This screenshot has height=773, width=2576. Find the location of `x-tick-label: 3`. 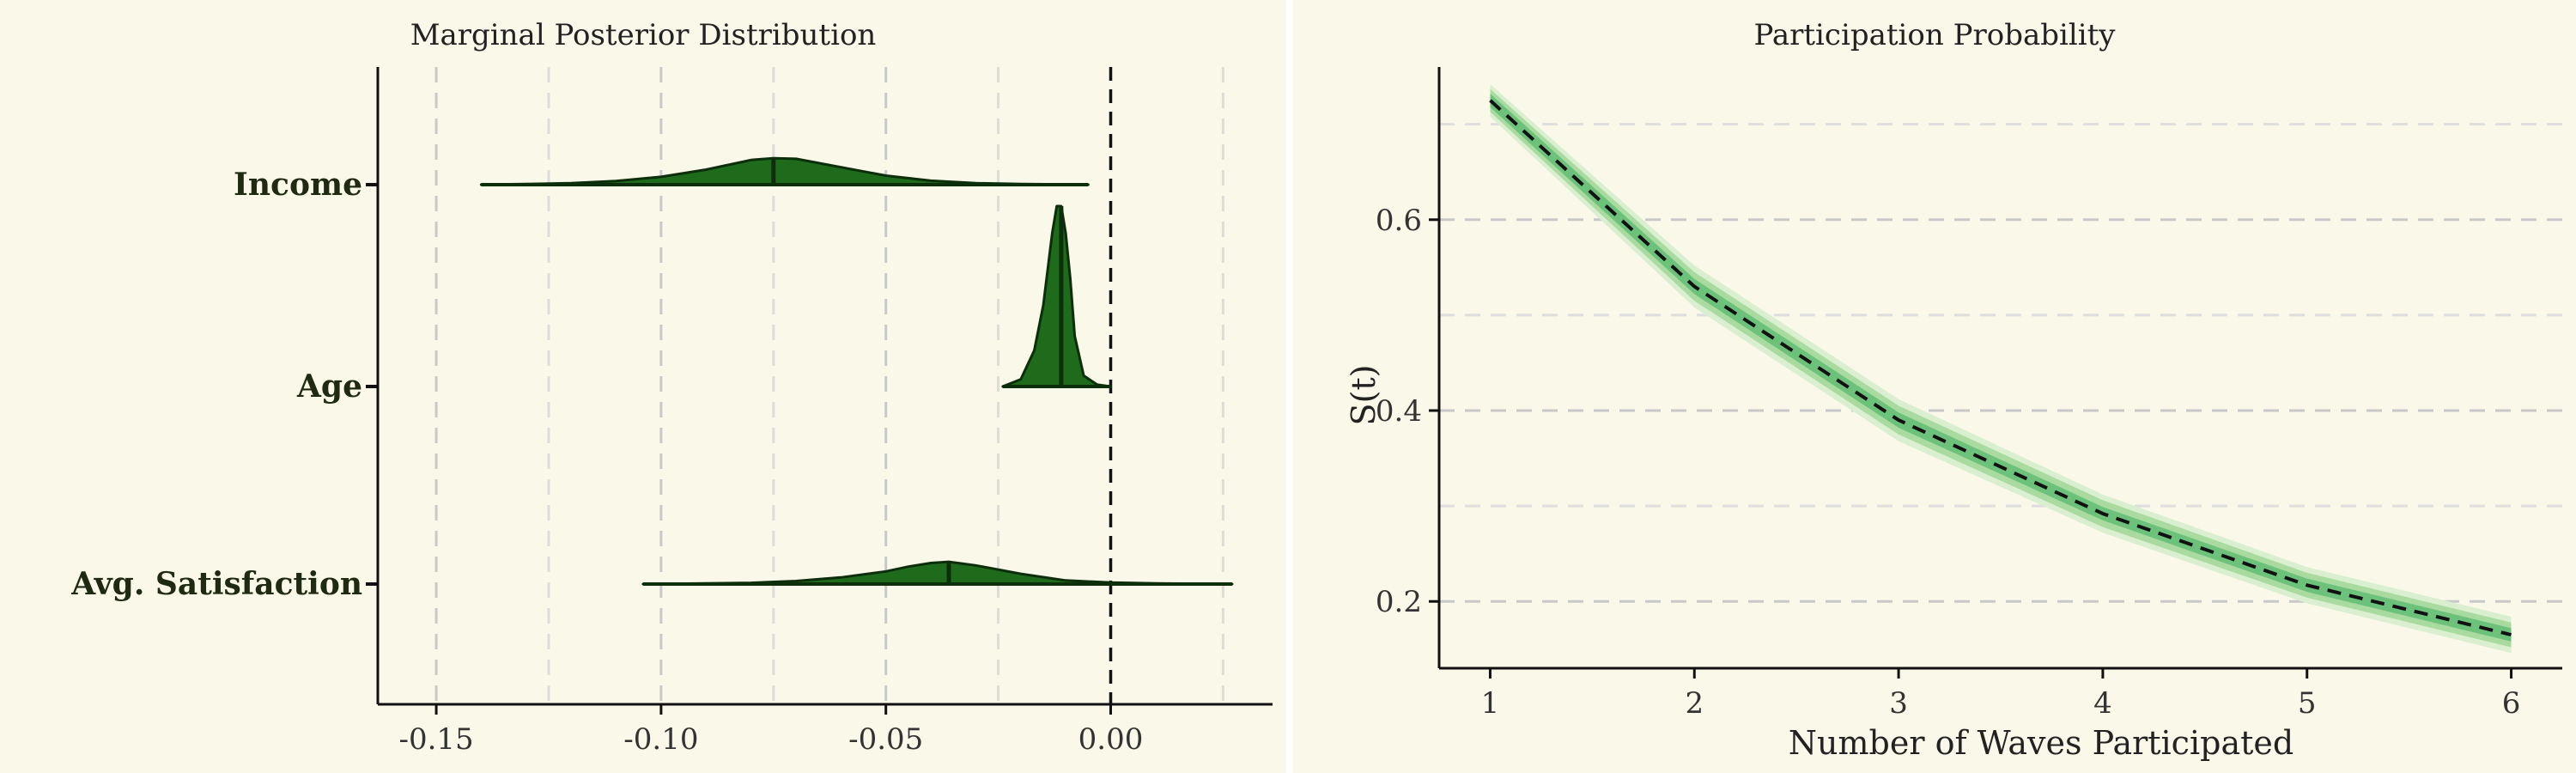

x-tick-label: 3 is located at coordinates (1899, 703).